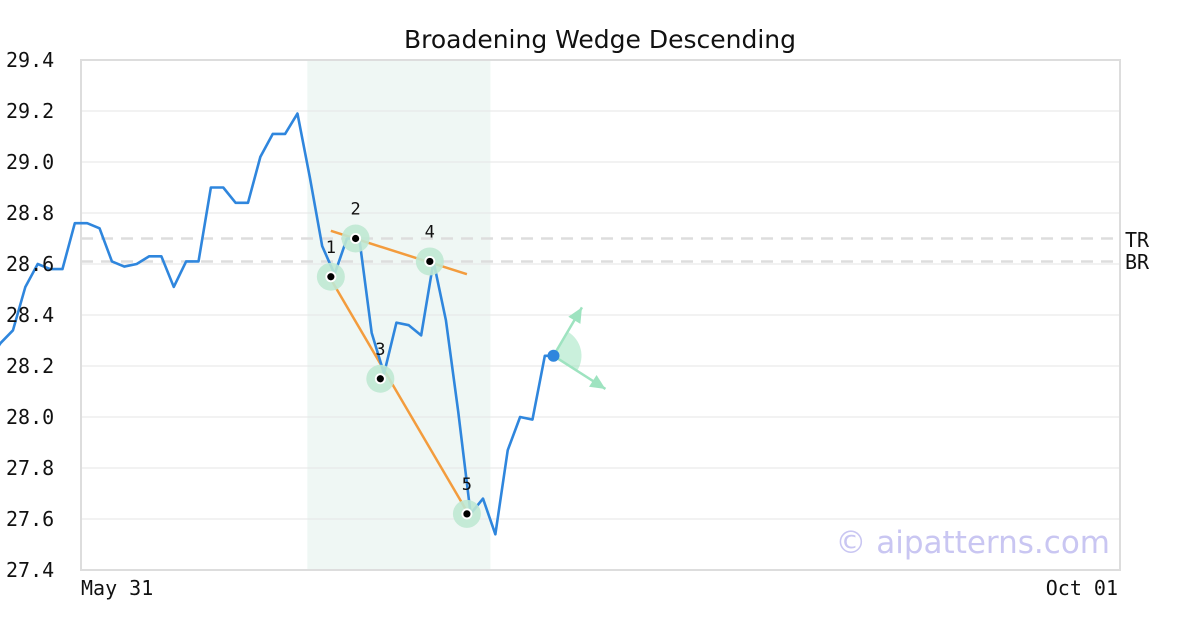 The height and width of the screenshot is (630, 1200). I want to click on y-tick-label: 28.0, so click(30, 417).